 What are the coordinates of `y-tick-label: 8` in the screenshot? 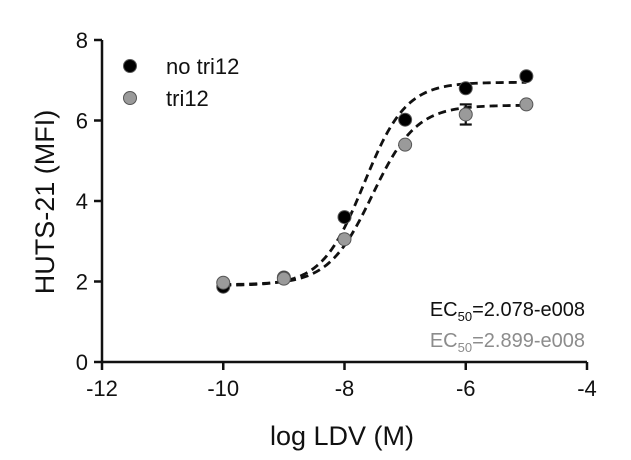 It's located at (82, 40).